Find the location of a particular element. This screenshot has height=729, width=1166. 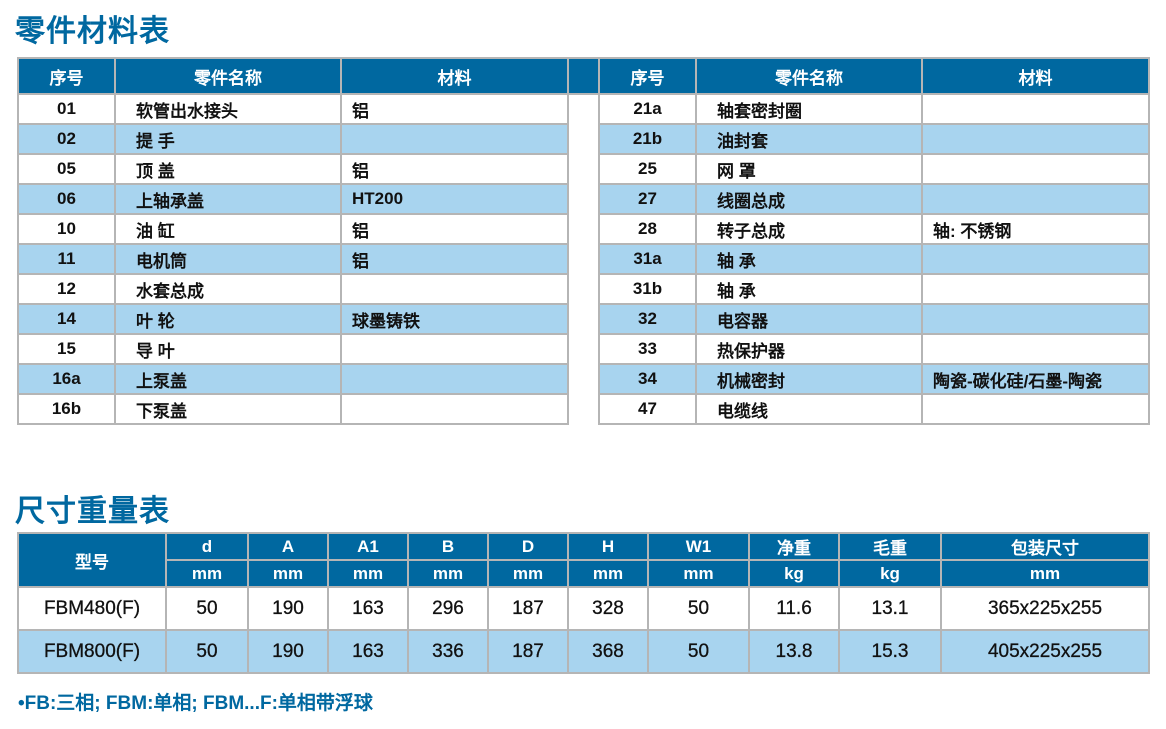

cell-name: 线圈总成 is located at coordinates (809, 199).